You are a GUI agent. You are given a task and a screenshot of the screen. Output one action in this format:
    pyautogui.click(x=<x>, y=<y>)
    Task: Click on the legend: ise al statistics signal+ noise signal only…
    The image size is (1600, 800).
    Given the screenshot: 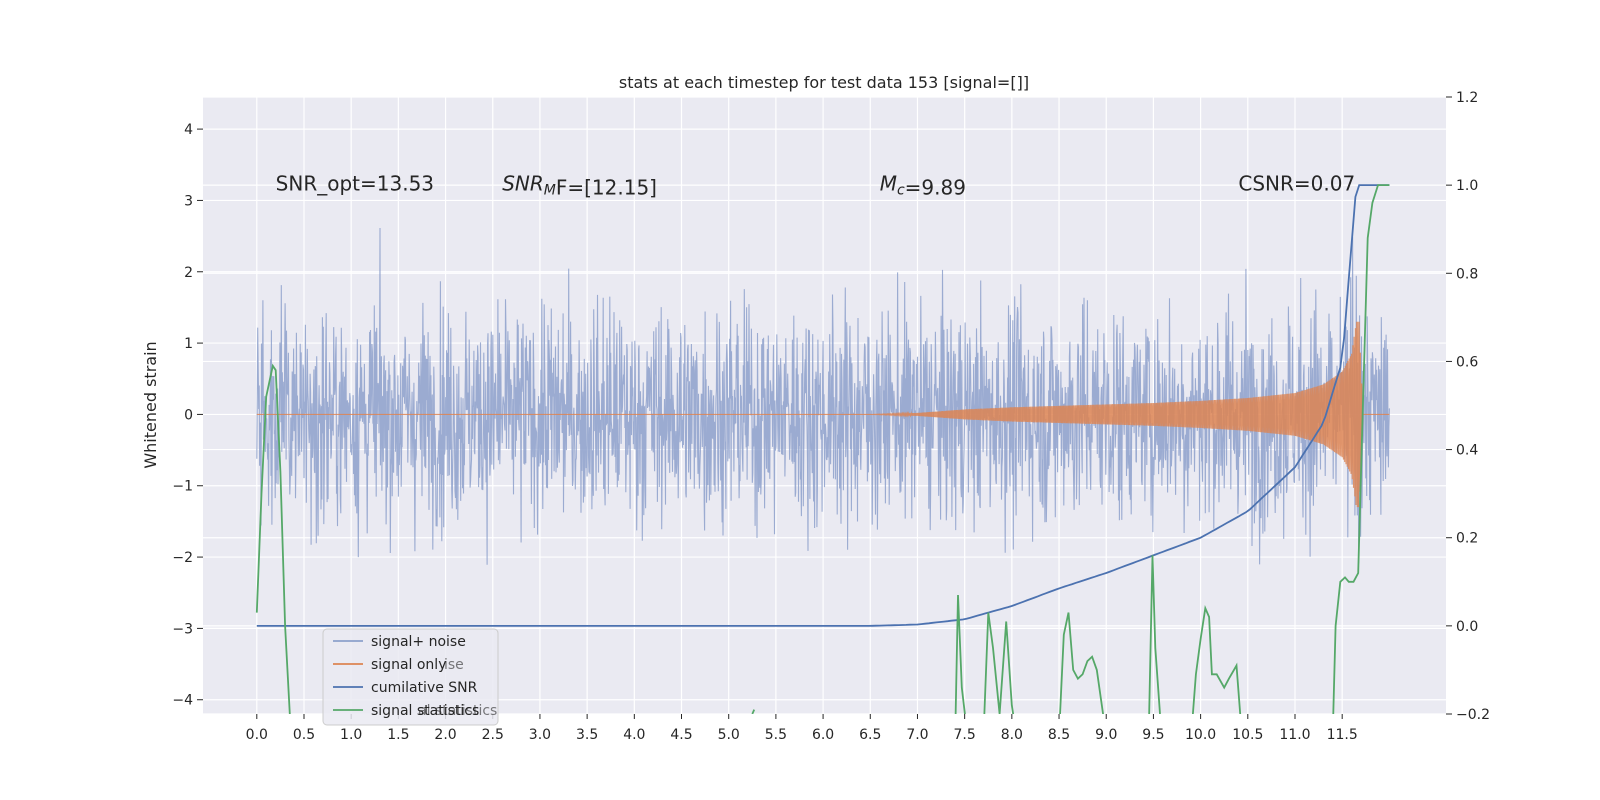 What is the action you would take?
    pyautogui.click(x=410, y=677)
    